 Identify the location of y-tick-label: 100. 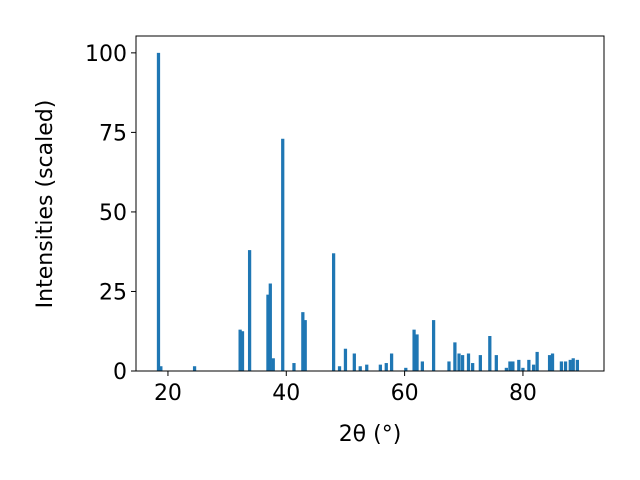
(106, 54).